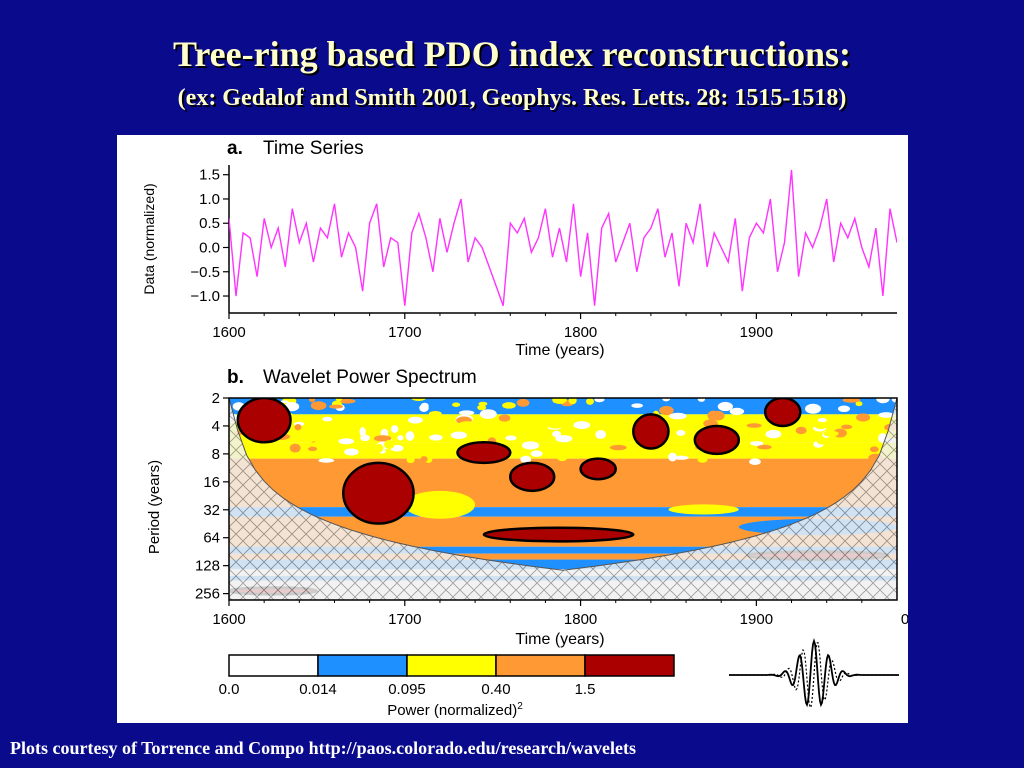 The height and width of the screenshot is (768, 1024). I want to click on panel-a-xtick-label: 1800, so click(580, 332).